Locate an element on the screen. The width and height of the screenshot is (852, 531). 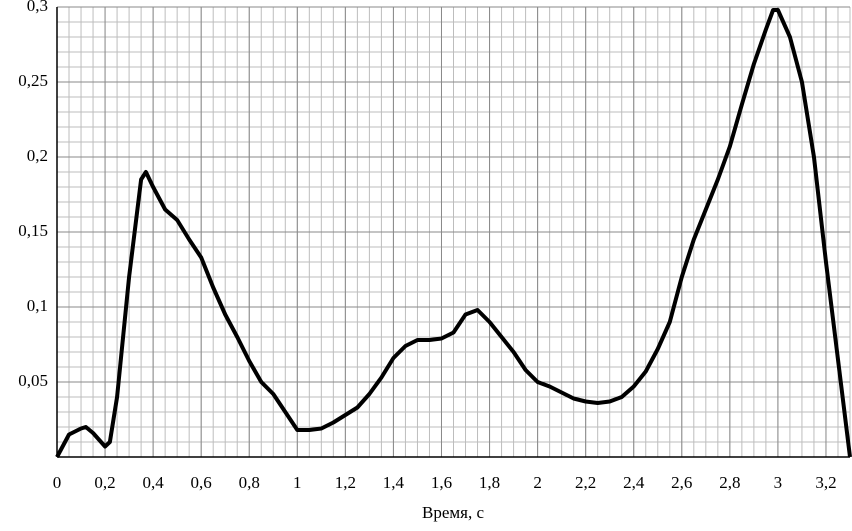
x-axis-title: Время, с is located at coordinates (453, 512).